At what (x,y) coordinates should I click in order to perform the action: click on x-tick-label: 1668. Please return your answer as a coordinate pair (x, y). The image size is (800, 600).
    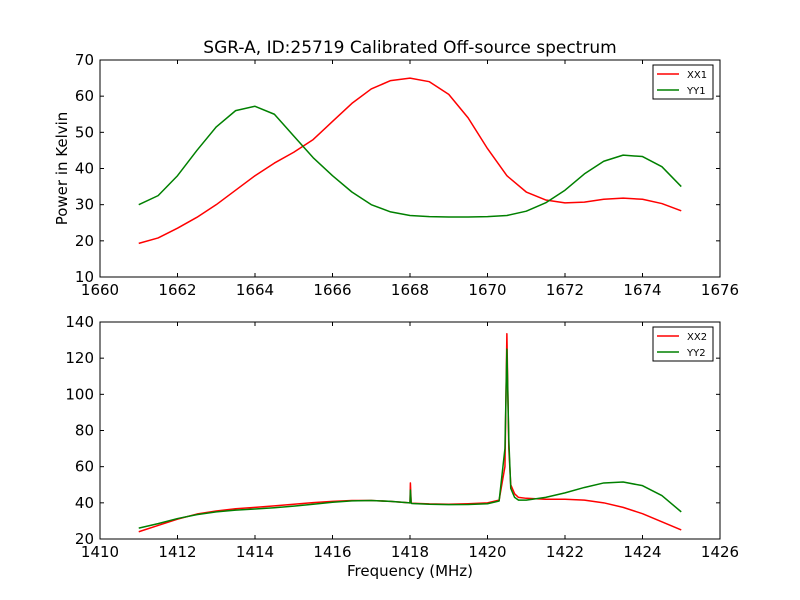
    Looking at the image, I should click on (410, 290).